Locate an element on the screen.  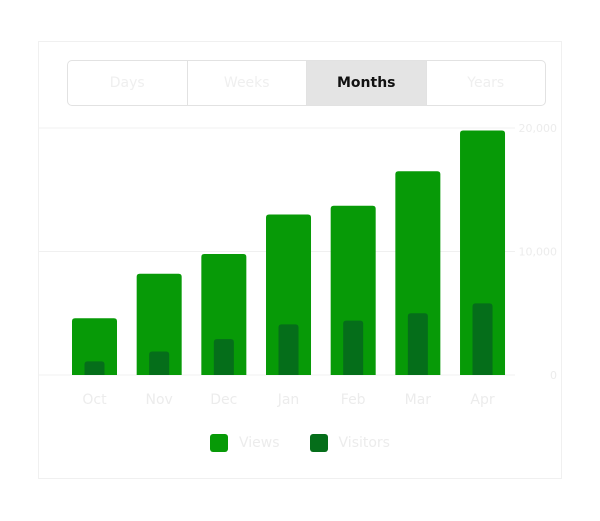
tab-weeks: Weeks is located at coordinates (247, 83).